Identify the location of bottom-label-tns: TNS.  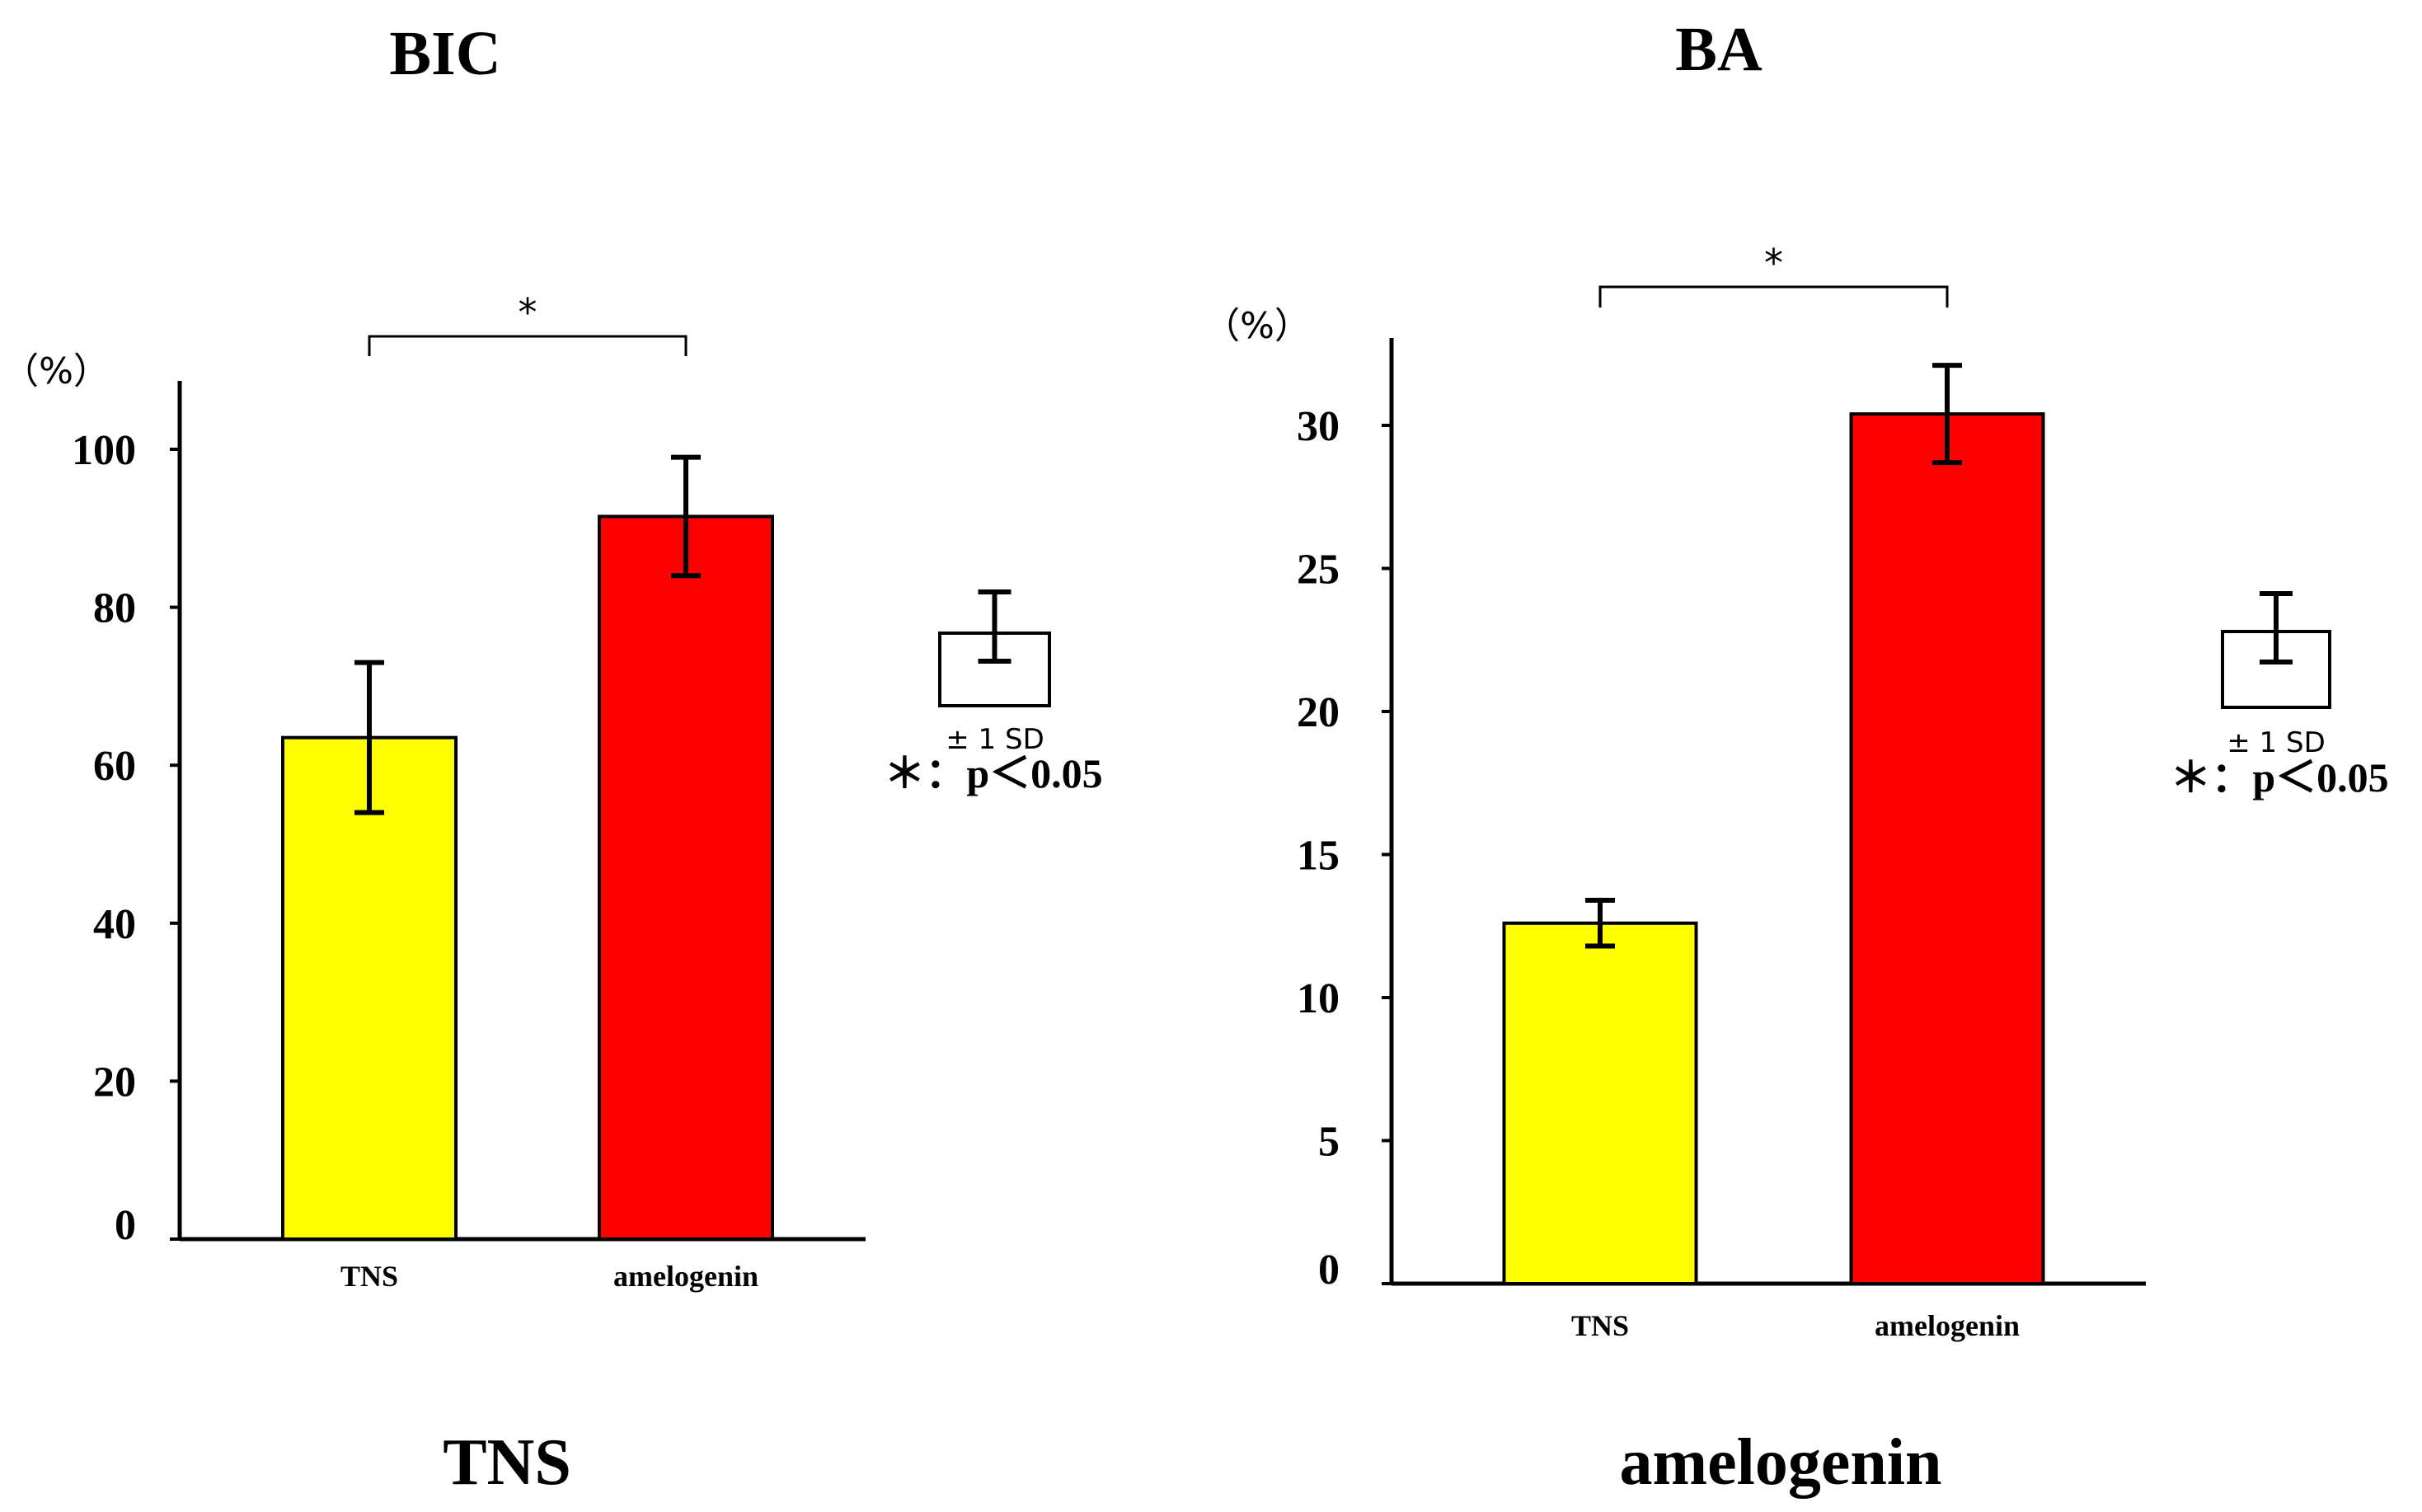
(507, 1463).